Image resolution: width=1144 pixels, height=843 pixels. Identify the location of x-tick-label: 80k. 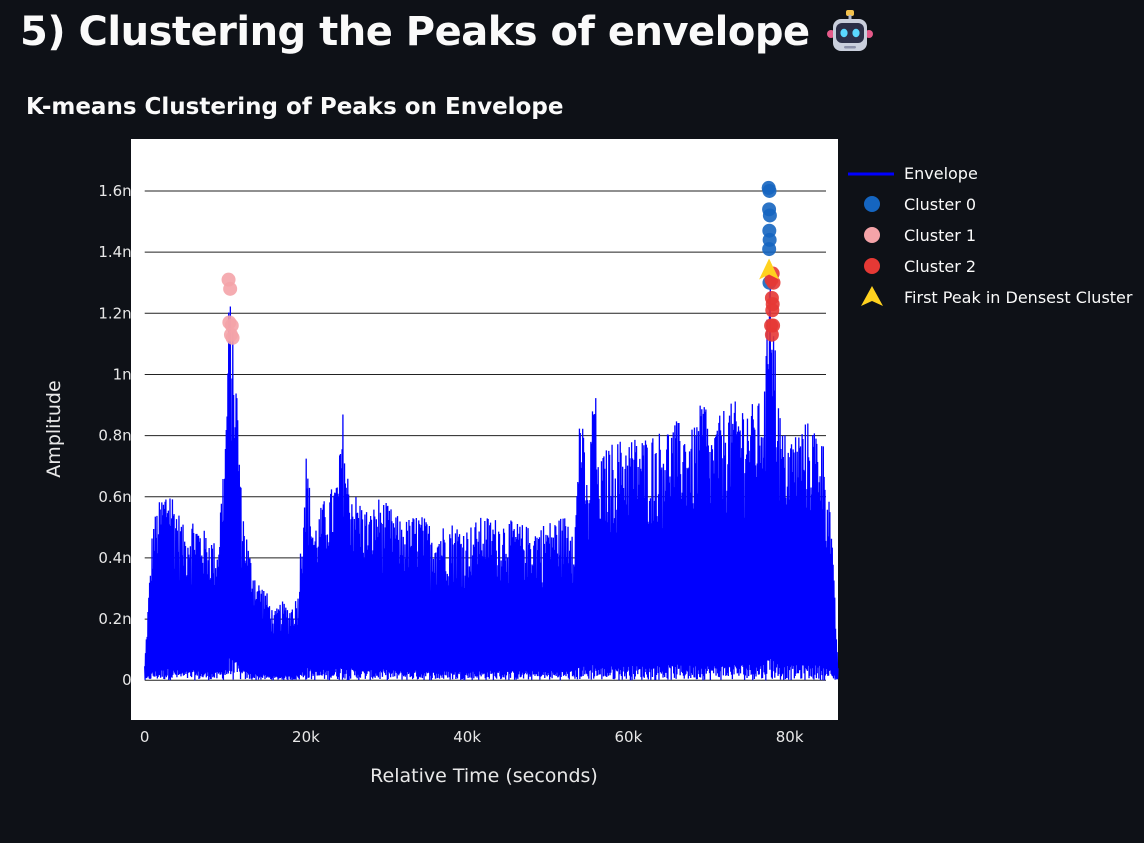
(790, 737).